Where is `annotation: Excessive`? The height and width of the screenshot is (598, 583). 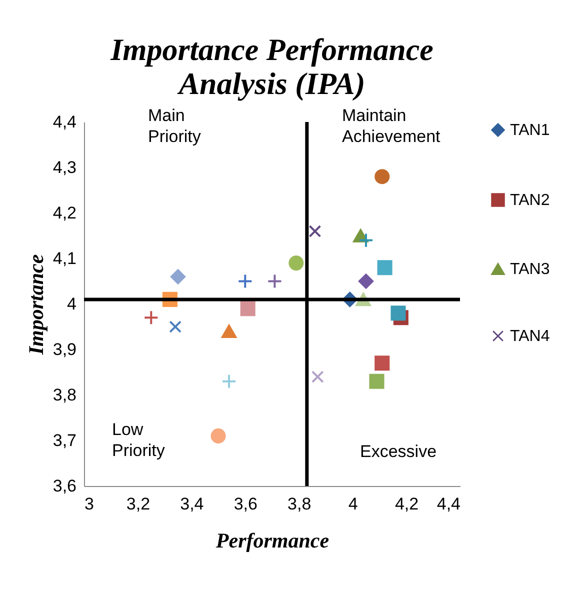 annotation: Excessive is located at coordinates (398, 451).